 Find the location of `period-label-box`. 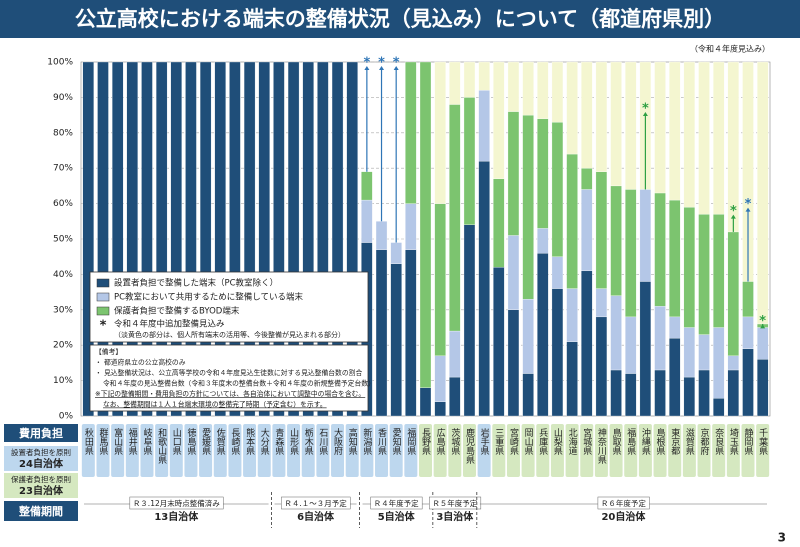

period-label-box is located at coordinates (316, 503).